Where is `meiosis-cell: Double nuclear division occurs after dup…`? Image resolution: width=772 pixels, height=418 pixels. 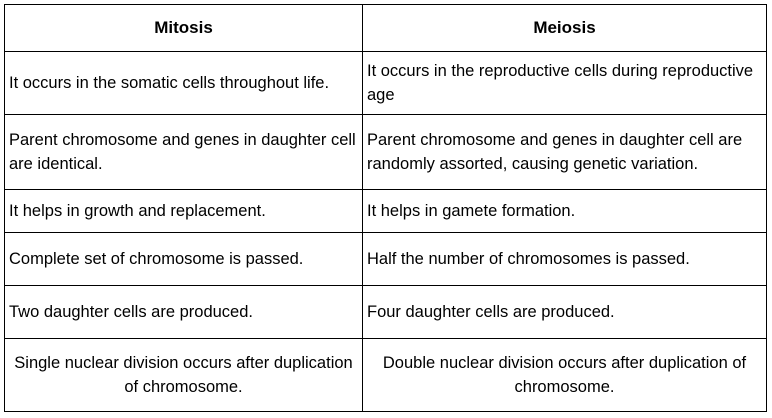
meiosis-cell: Double nuclear division occurs after dup… is located at coordinates (564, 375).